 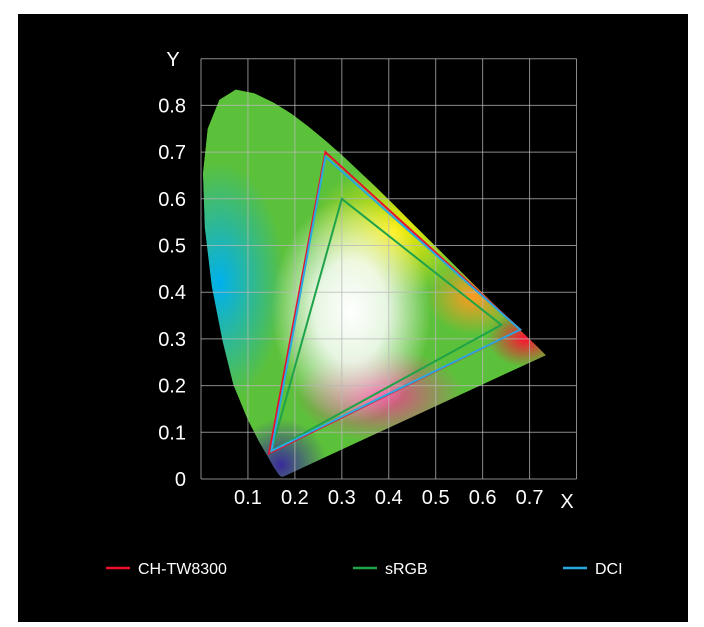 What do you see at coordinates (436, 498) in the screenshot?
I see `x-tick-label: 0.5` at bounding box center [436, 498].